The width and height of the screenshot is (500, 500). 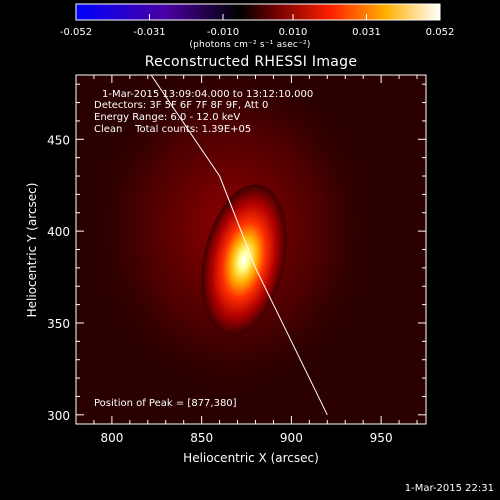 I want to click on colorbar-gradient, so click(x=258, y=12).